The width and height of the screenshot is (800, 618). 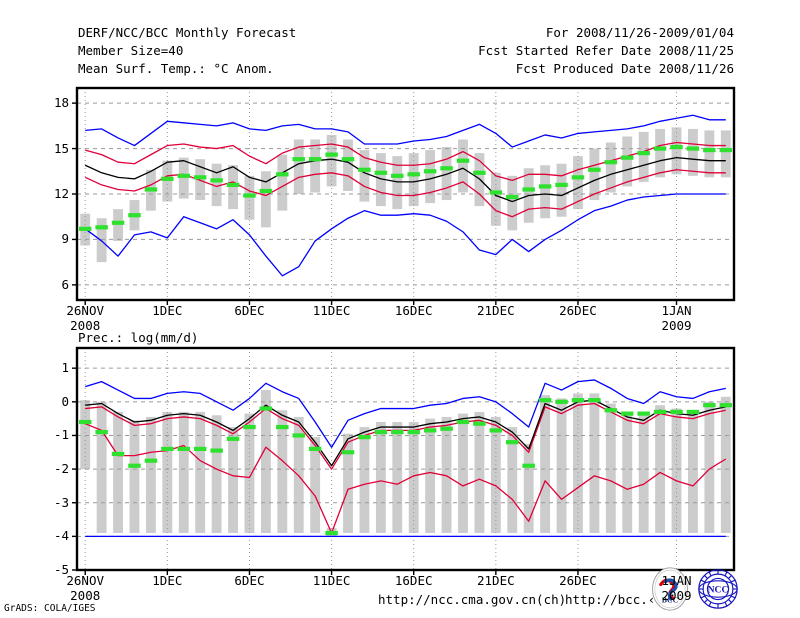 I want to click on bcc-logo-icon: BCC, so click(x=670, y=589).